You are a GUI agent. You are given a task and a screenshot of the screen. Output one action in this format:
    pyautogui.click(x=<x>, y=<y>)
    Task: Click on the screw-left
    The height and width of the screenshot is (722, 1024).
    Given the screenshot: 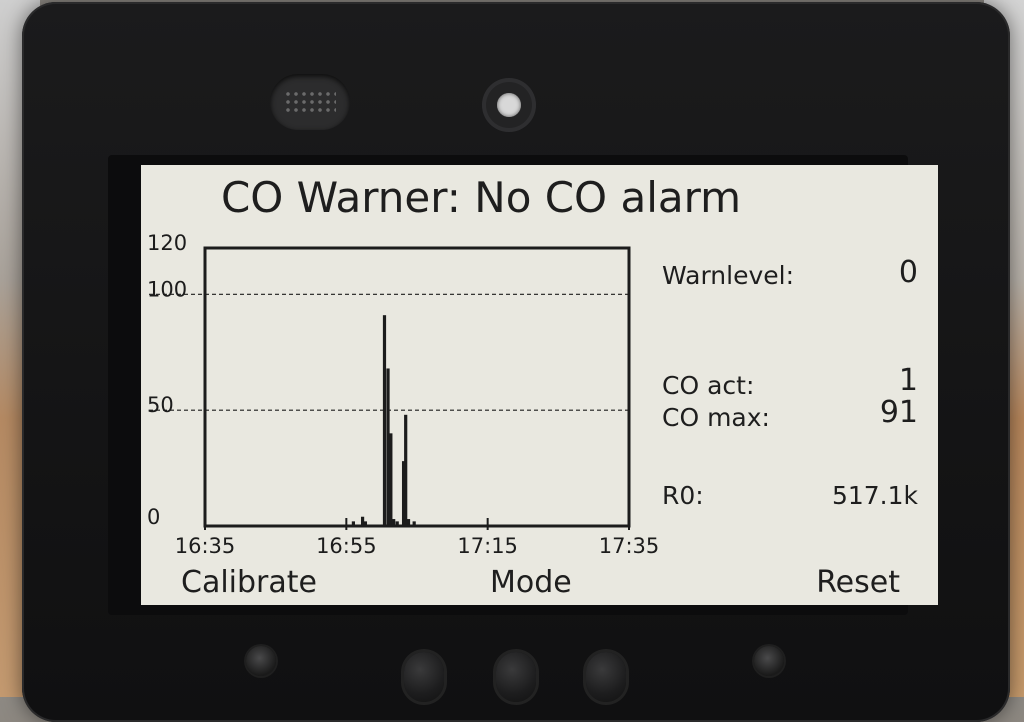 What is the action you would take?
    pyautogui.click(x=261, y=661)
    